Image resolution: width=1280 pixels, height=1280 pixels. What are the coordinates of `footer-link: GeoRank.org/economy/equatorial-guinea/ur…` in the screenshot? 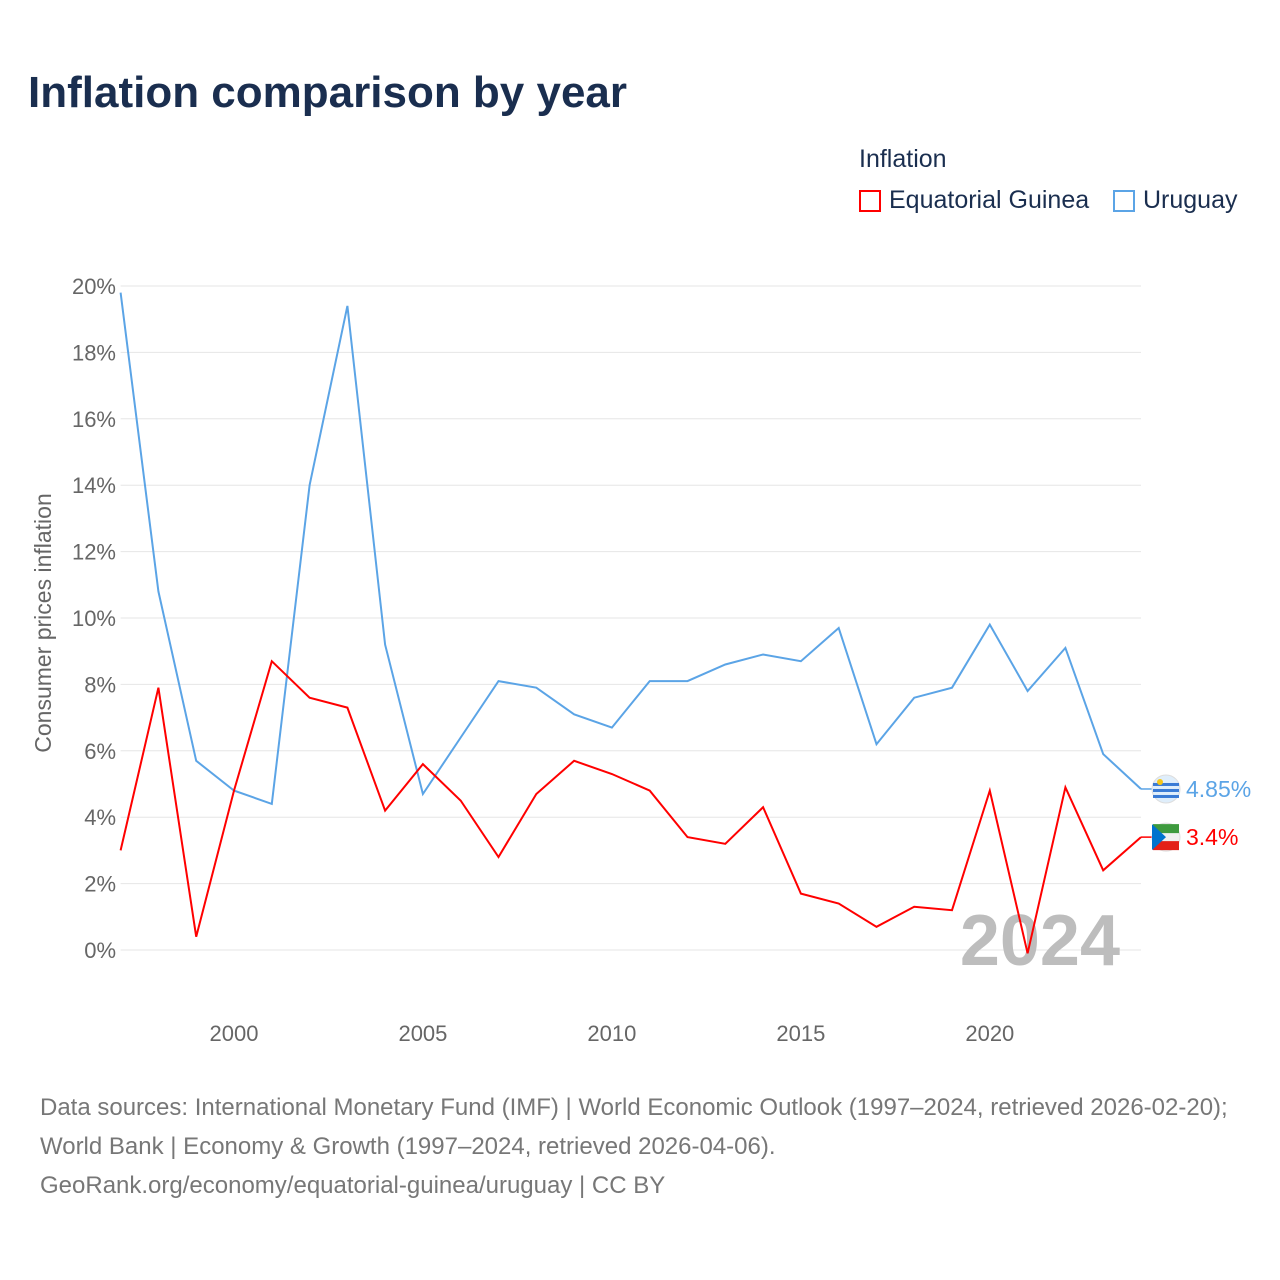 It's located at (353, 1185).